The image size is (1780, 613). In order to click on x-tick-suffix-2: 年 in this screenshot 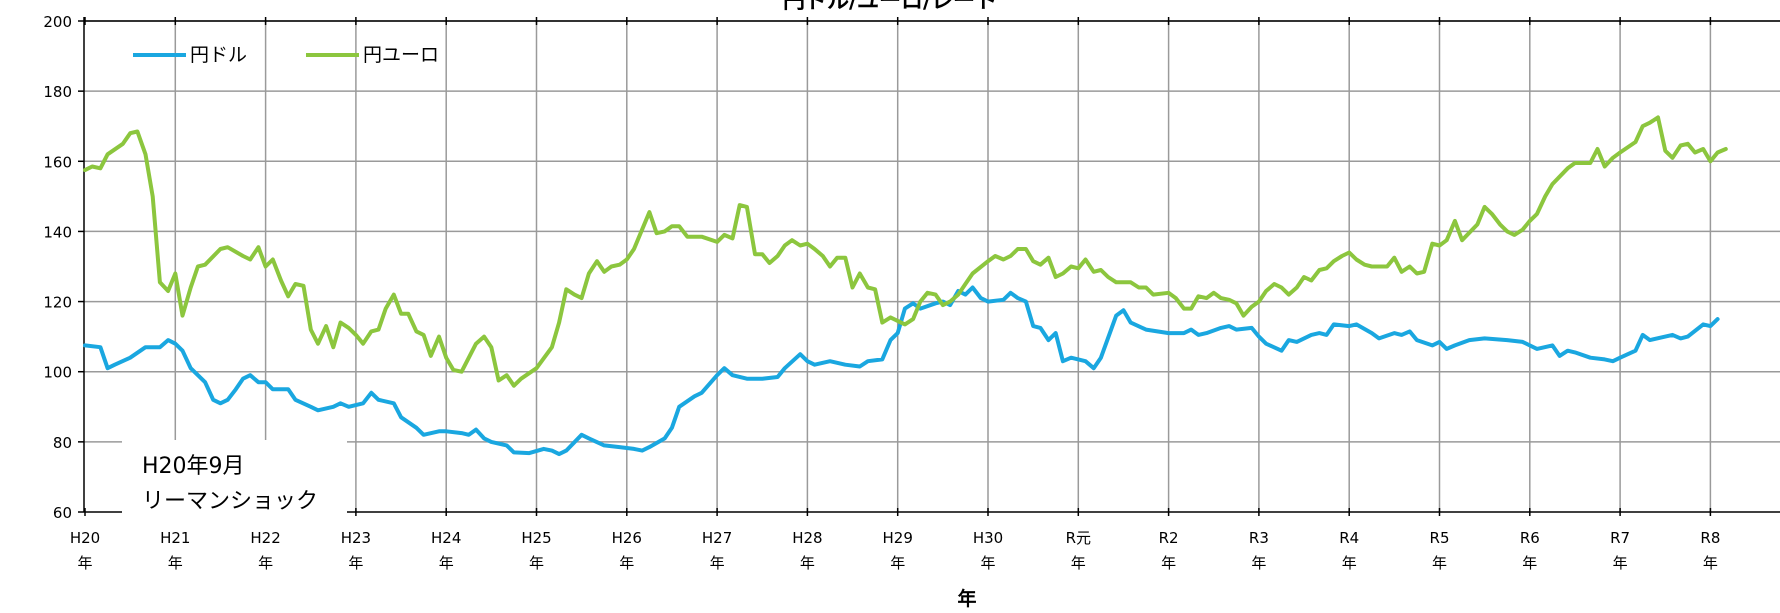, I will do `click(265, 563)`.